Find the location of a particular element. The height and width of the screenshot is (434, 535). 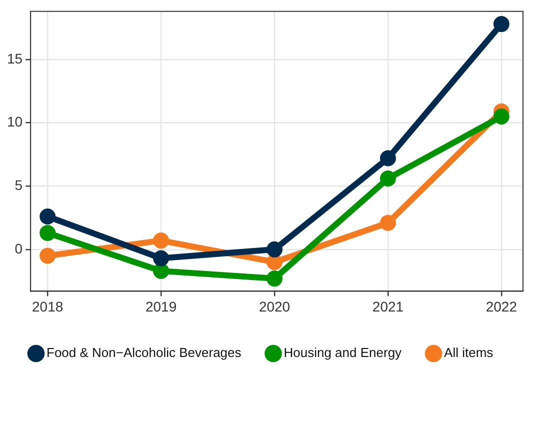

legend-label: Housing and Energy is located at coordinates (343, 352).